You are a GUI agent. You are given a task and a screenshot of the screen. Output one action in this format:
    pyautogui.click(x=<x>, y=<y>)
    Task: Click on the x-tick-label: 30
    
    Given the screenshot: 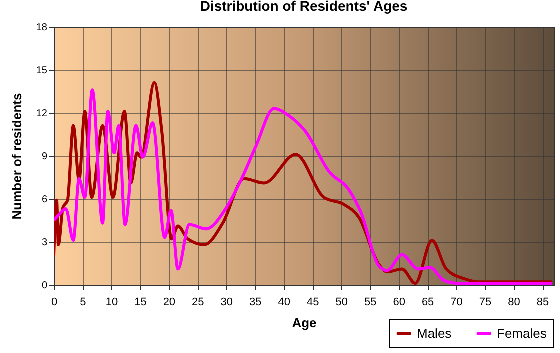 What is the action you would take?
    pyautogui.click(x=227, y=302)
    